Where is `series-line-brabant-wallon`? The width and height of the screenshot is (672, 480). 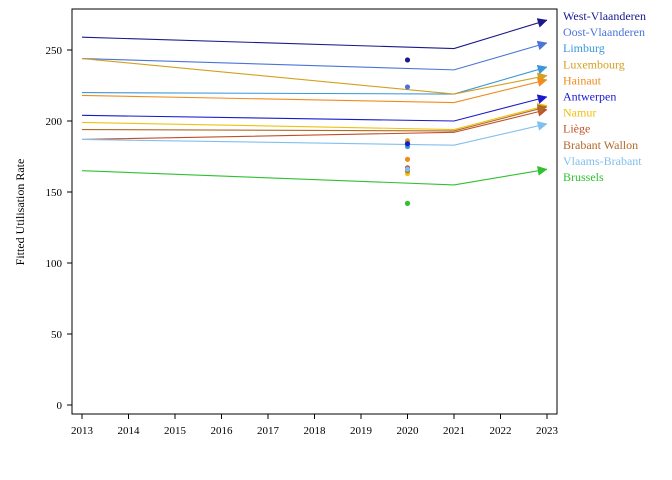
series-line-brabant-wallon is located at coordinates (314, 119).